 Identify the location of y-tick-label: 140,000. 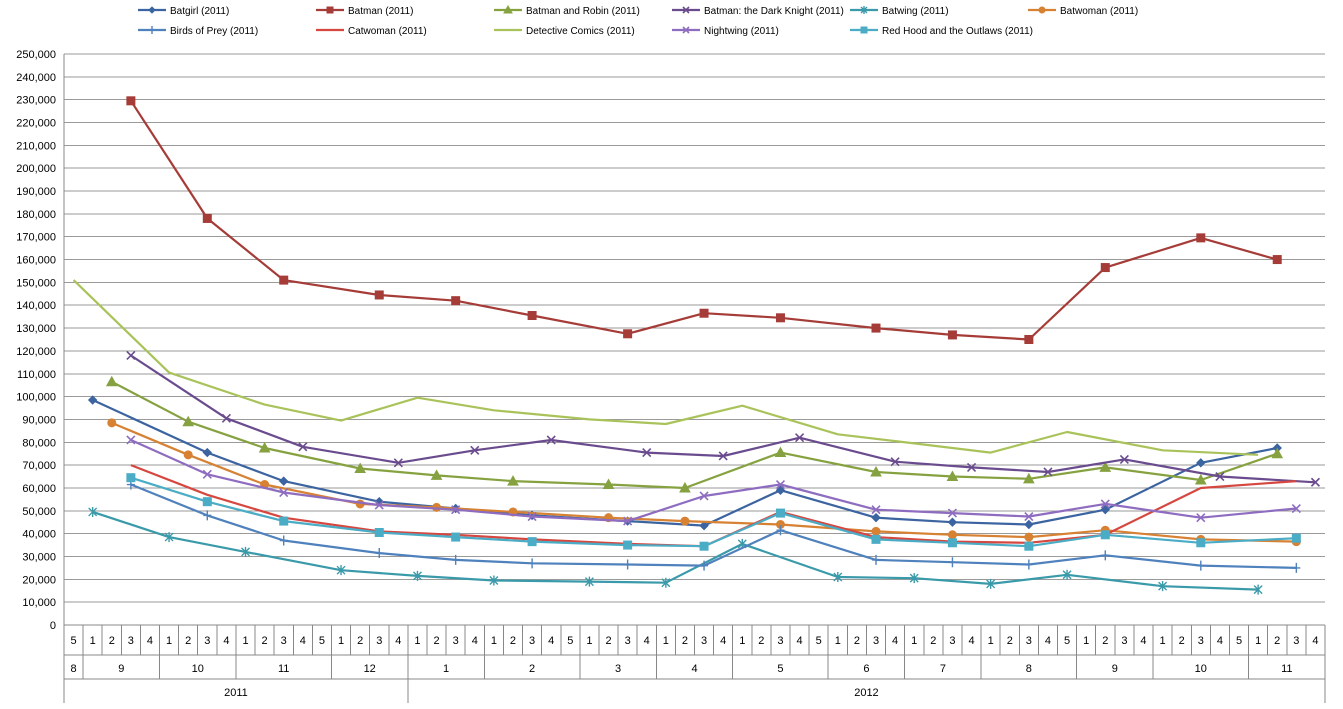
(36, 306).